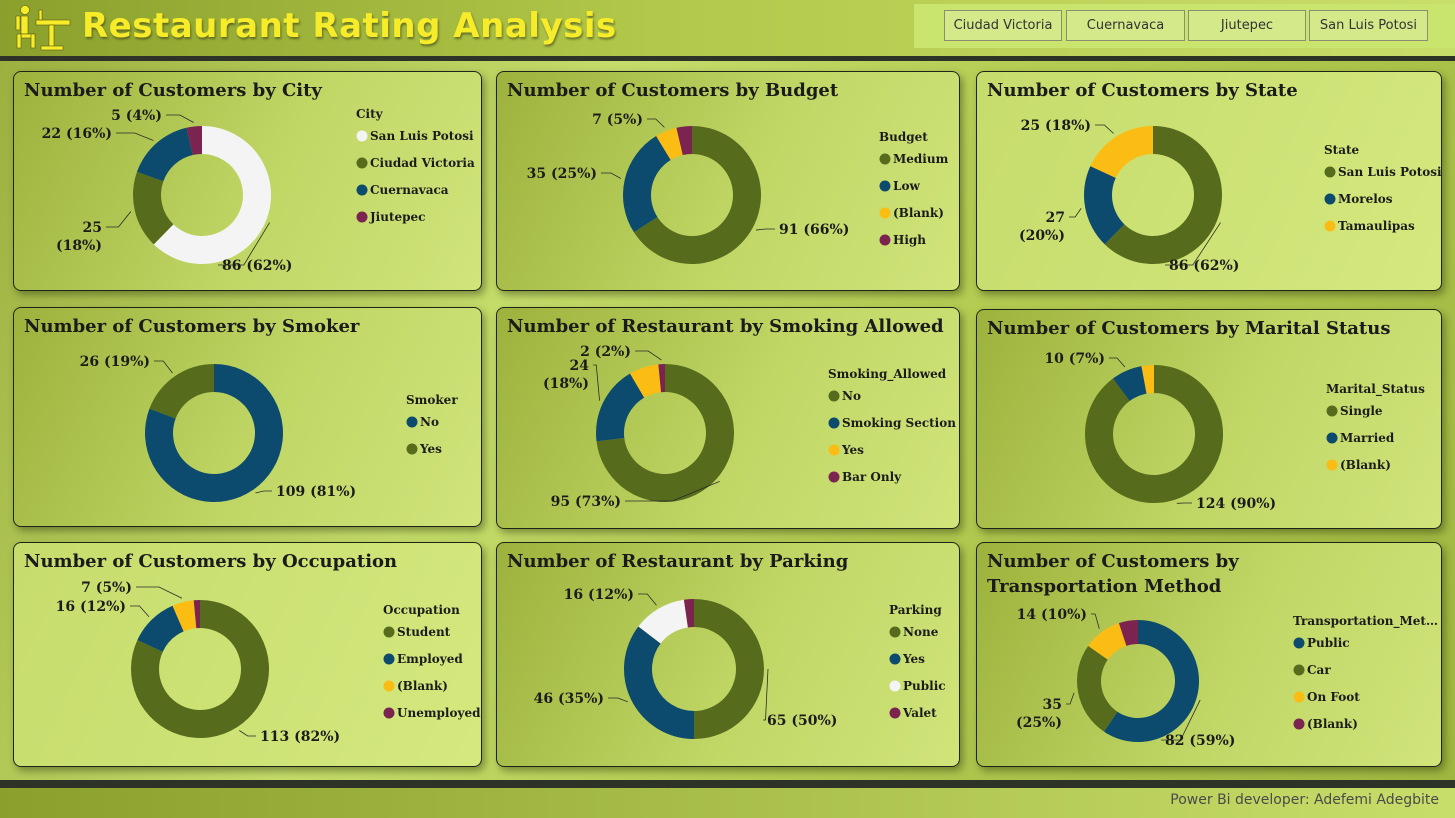  Describe the element at coordinates (200, 669) in the screenshot. I see `donut-slice-student` at that location.